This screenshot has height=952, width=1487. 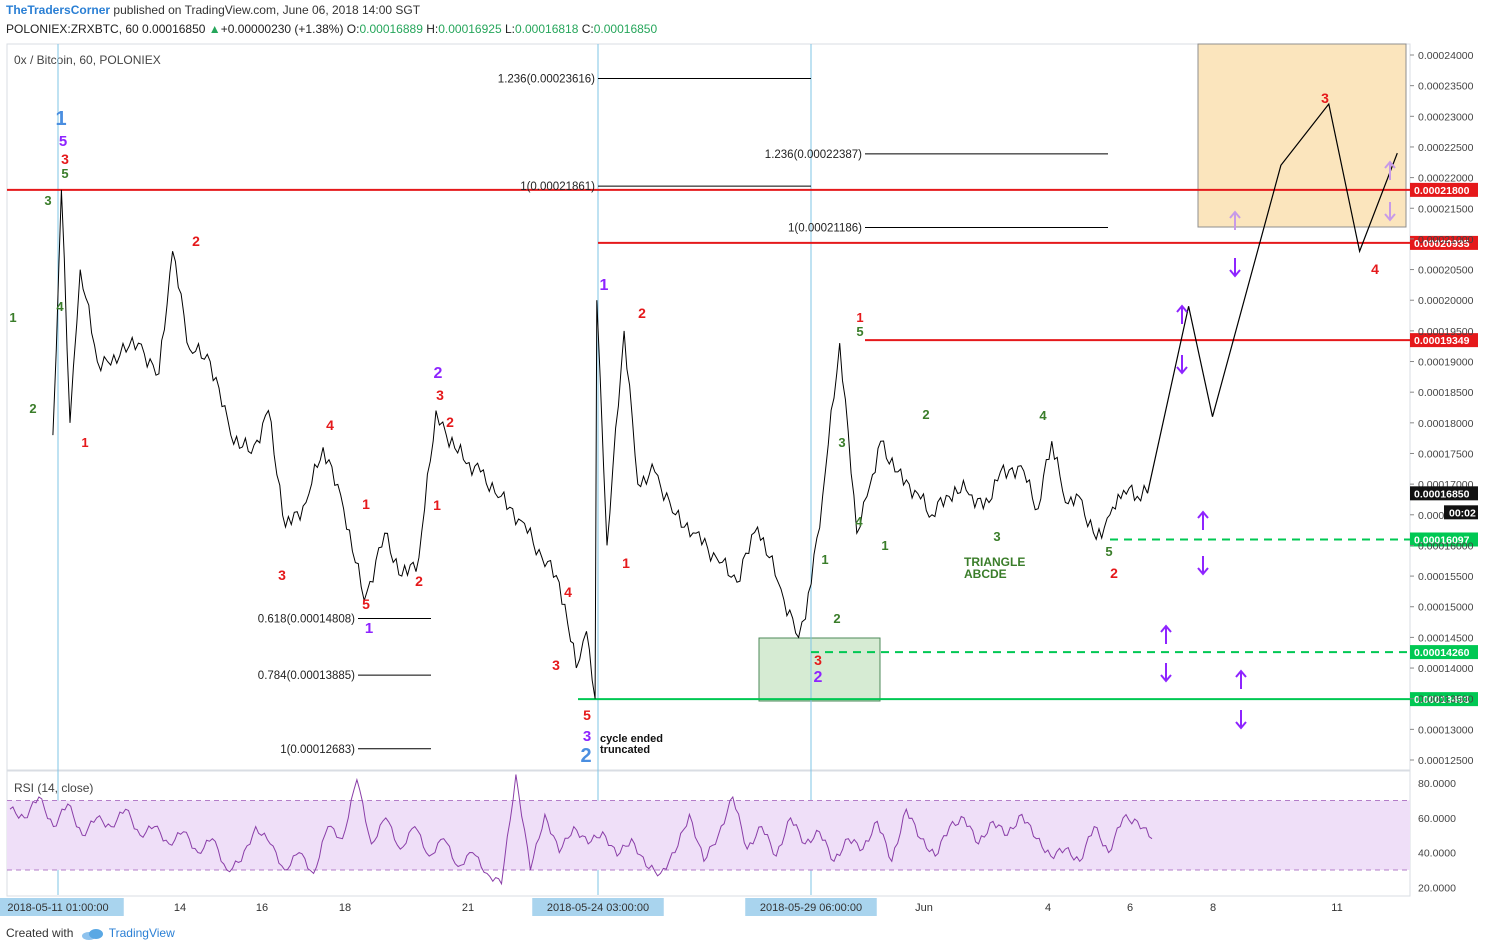 What do you see at coordinates (1446, 454) in the screenshot?
I see `y-tick-label: 0.00017500` at bounding box center [1446, 454].